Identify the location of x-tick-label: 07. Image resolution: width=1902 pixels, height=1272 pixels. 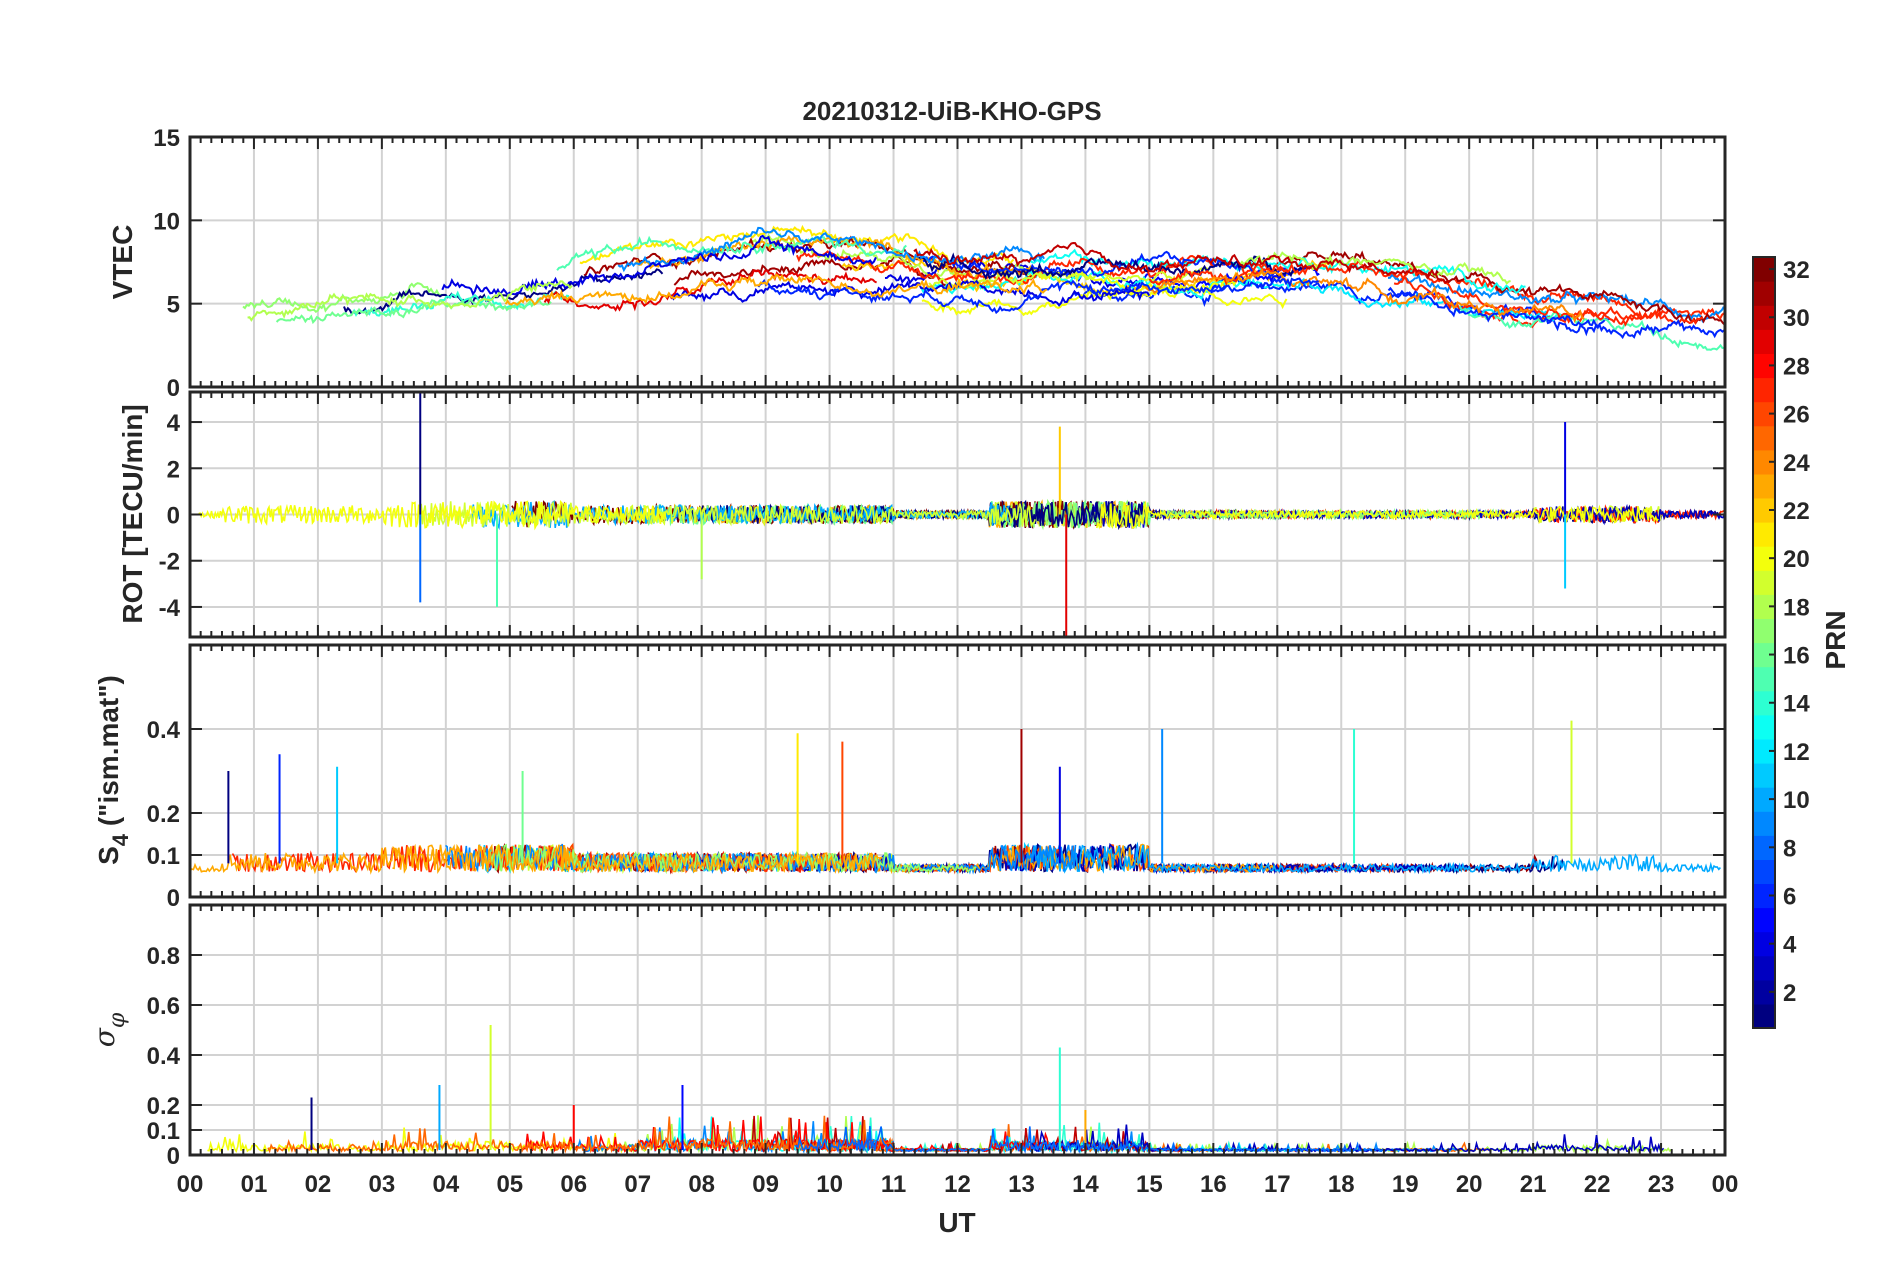
(637, 1184).